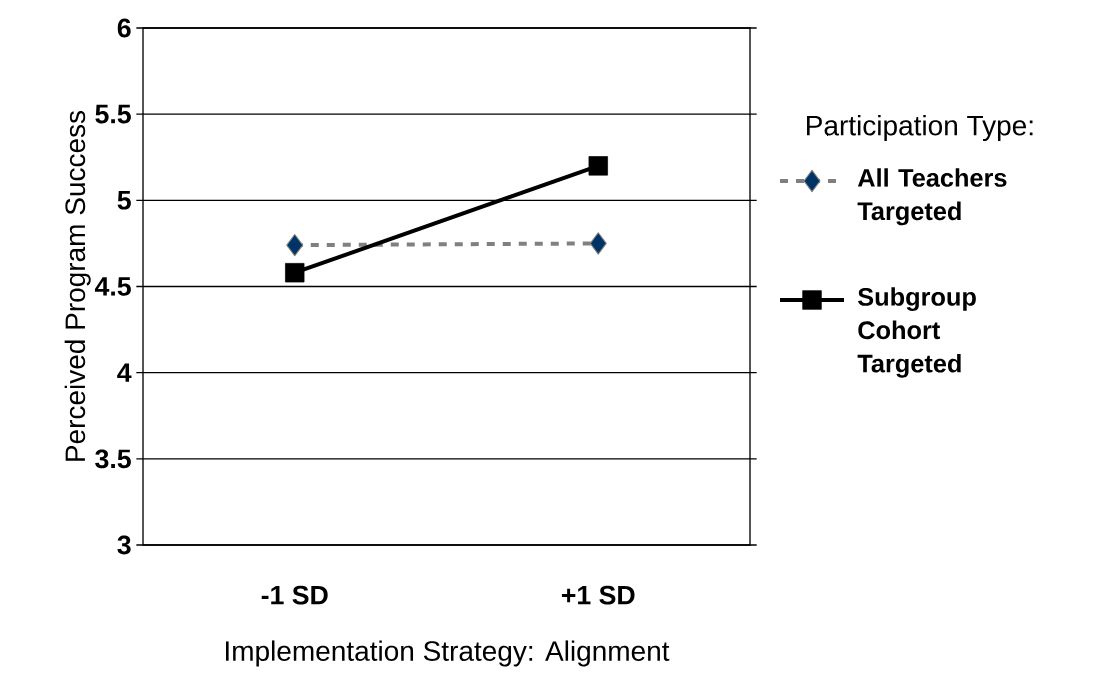 This screenshot has width=1113, height=696. I want to click on y-tick-label: 3, so click(124, 545).